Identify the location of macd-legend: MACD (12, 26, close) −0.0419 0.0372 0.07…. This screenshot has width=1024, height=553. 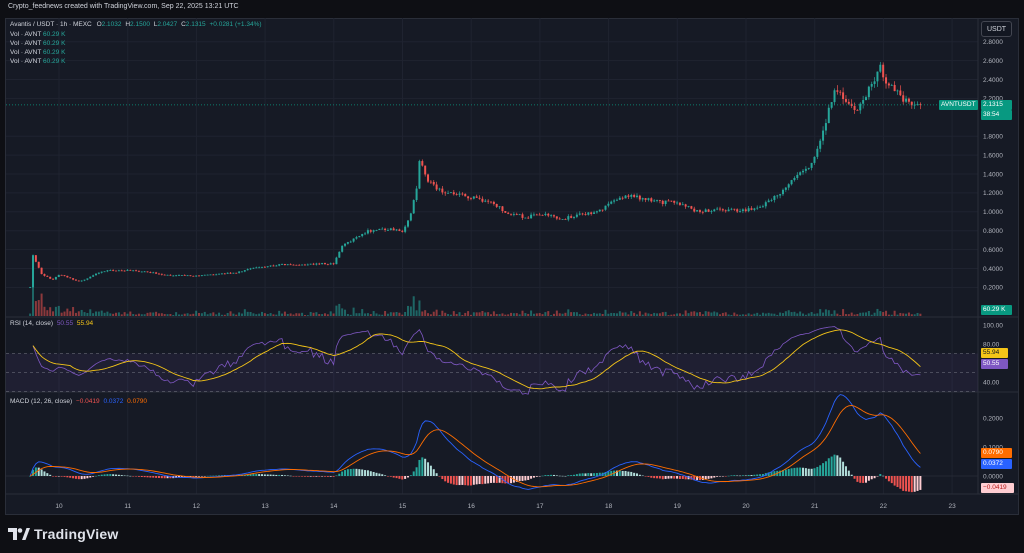
(78, 401).